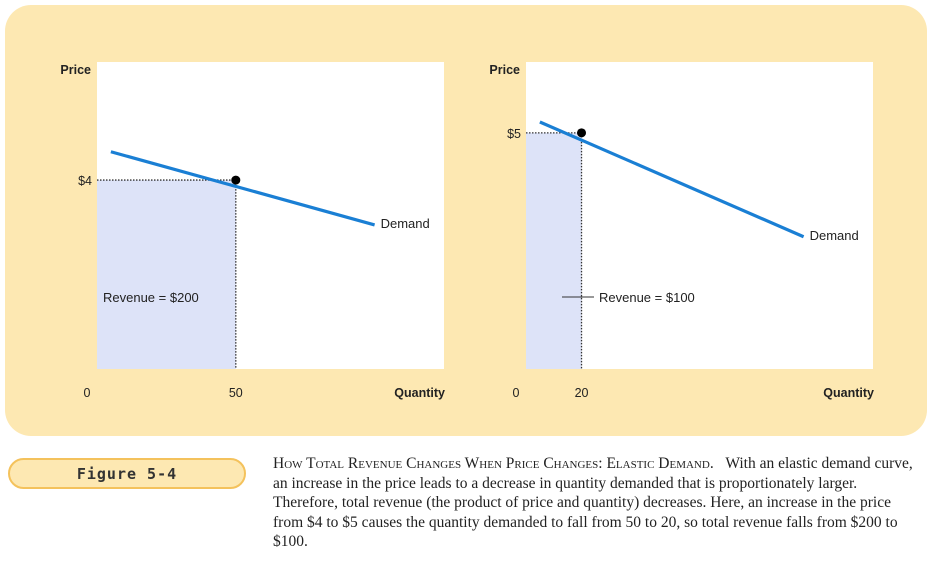  What do you see at coordinates (834, 235) in the screenshot?
I see `demand-label-right: Demand` at bounding box center [834, 235].